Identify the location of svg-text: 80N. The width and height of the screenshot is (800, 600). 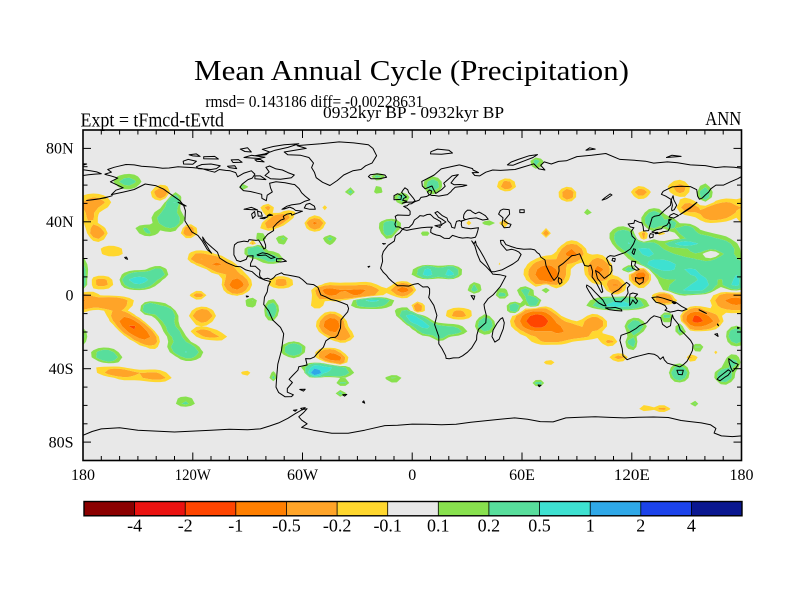
(60, 149).